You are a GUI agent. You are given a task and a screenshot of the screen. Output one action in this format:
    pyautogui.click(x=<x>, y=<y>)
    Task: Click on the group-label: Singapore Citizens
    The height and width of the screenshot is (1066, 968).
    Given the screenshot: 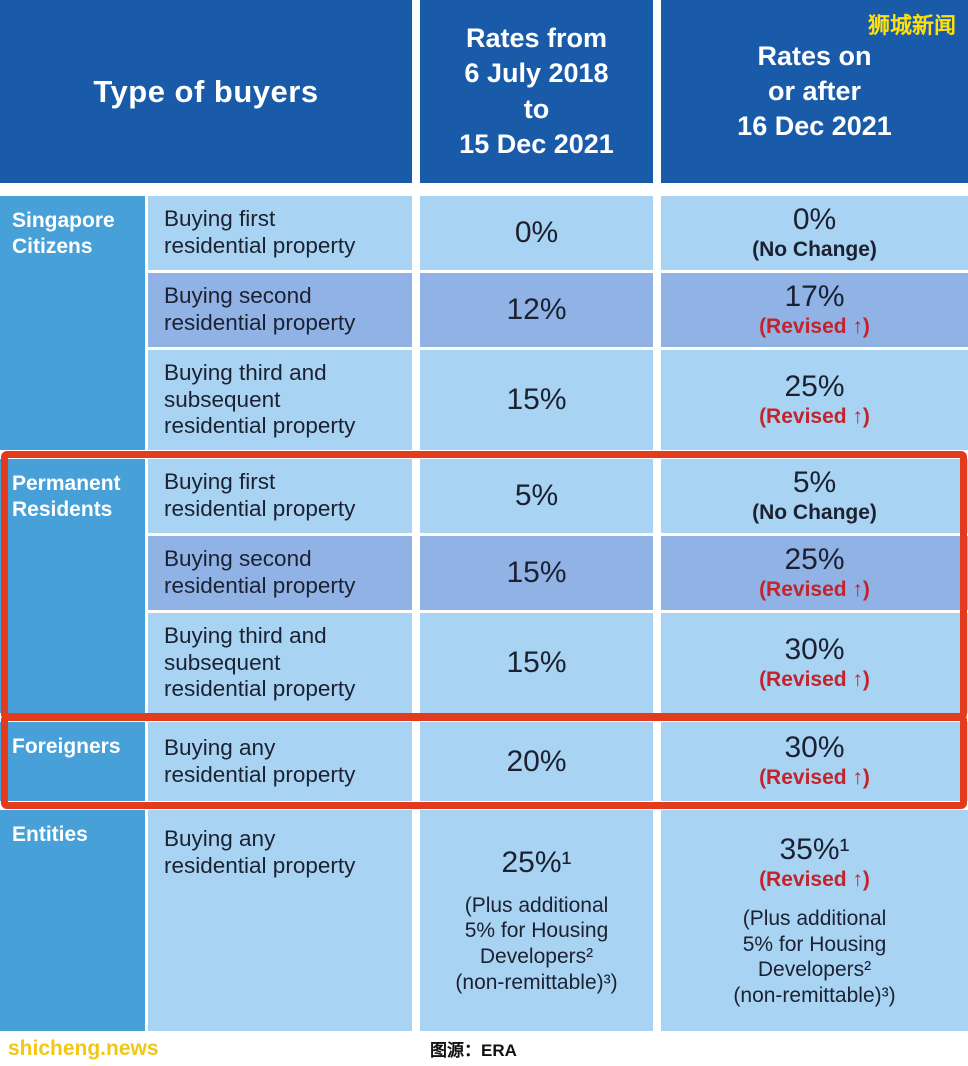 What is the action you would take?
    pyautogui.click(x=72, y=323)
    